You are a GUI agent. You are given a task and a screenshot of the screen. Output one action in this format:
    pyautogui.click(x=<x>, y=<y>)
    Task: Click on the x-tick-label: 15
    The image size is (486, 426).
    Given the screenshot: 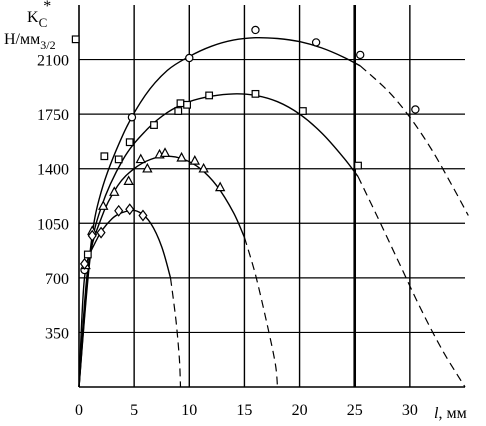 What is the action you would take?
    pyautogui.click(x=244, y=410)
    